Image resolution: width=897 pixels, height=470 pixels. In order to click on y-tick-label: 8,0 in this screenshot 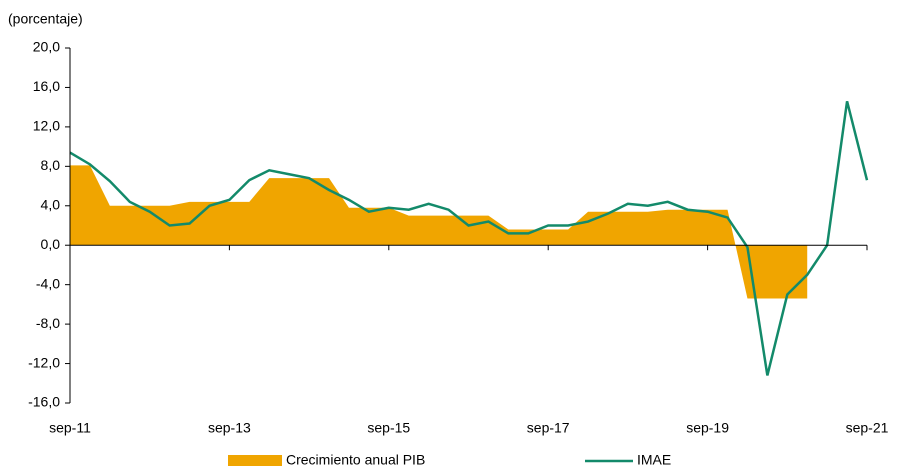, I will do `click(51, 165)`.